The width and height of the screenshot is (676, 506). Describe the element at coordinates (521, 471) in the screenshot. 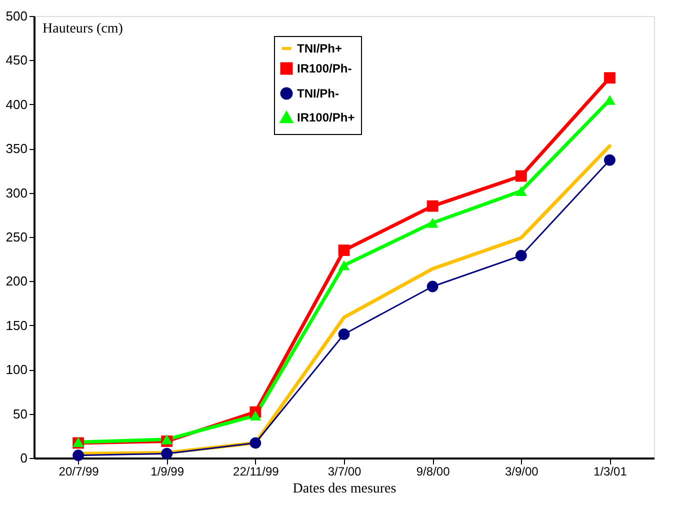

I see `x-tick-label: 3/9/00` at that location.